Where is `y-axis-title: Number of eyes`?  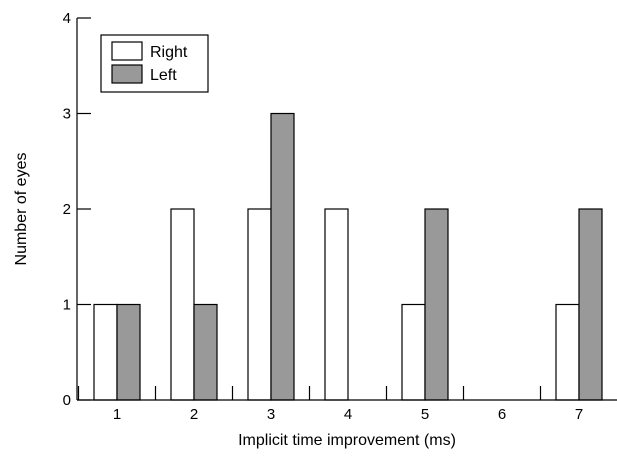 y-axis-title: Number of eyes is located at coordinates (21, 209).